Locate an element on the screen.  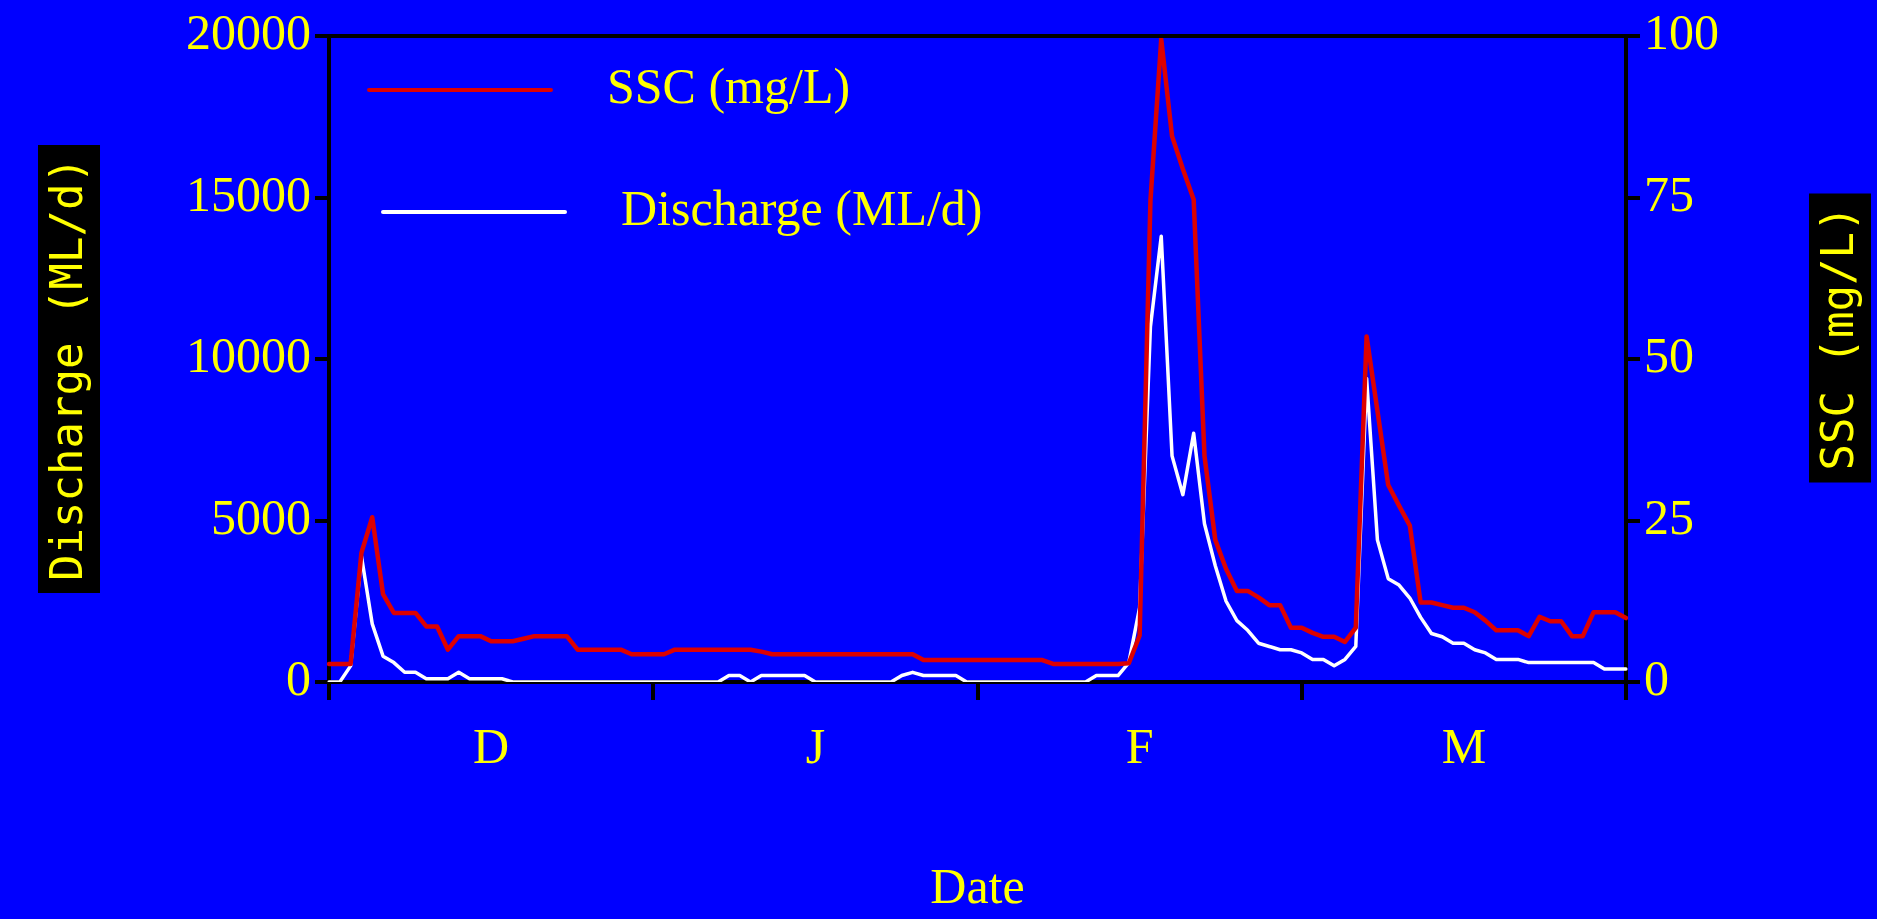
y-tick-label: 0 is located at coordinates (298, 678).